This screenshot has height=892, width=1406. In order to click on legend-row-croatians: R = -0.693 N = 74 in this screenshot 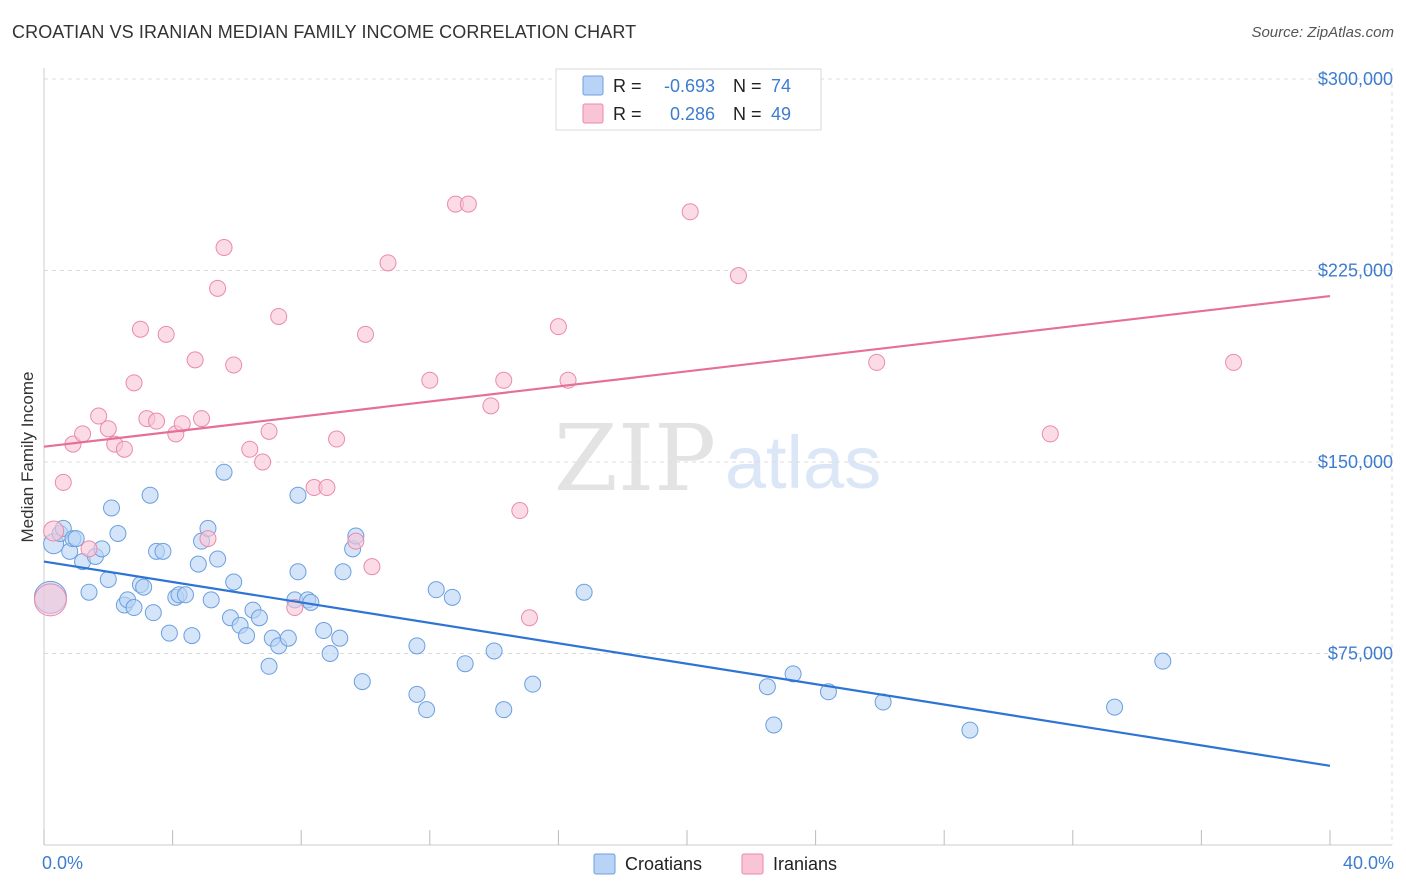, I will do `click(686, 85)`.